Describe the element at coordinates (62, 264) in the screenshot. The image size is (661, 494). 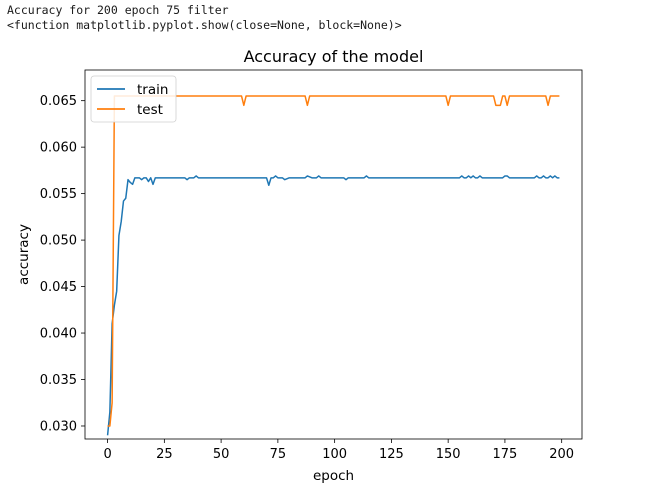
I see `y-axis-ticks: 0.030 0.035 0.040 0.045 0.050 0.055 0.060 0.065` at that location.